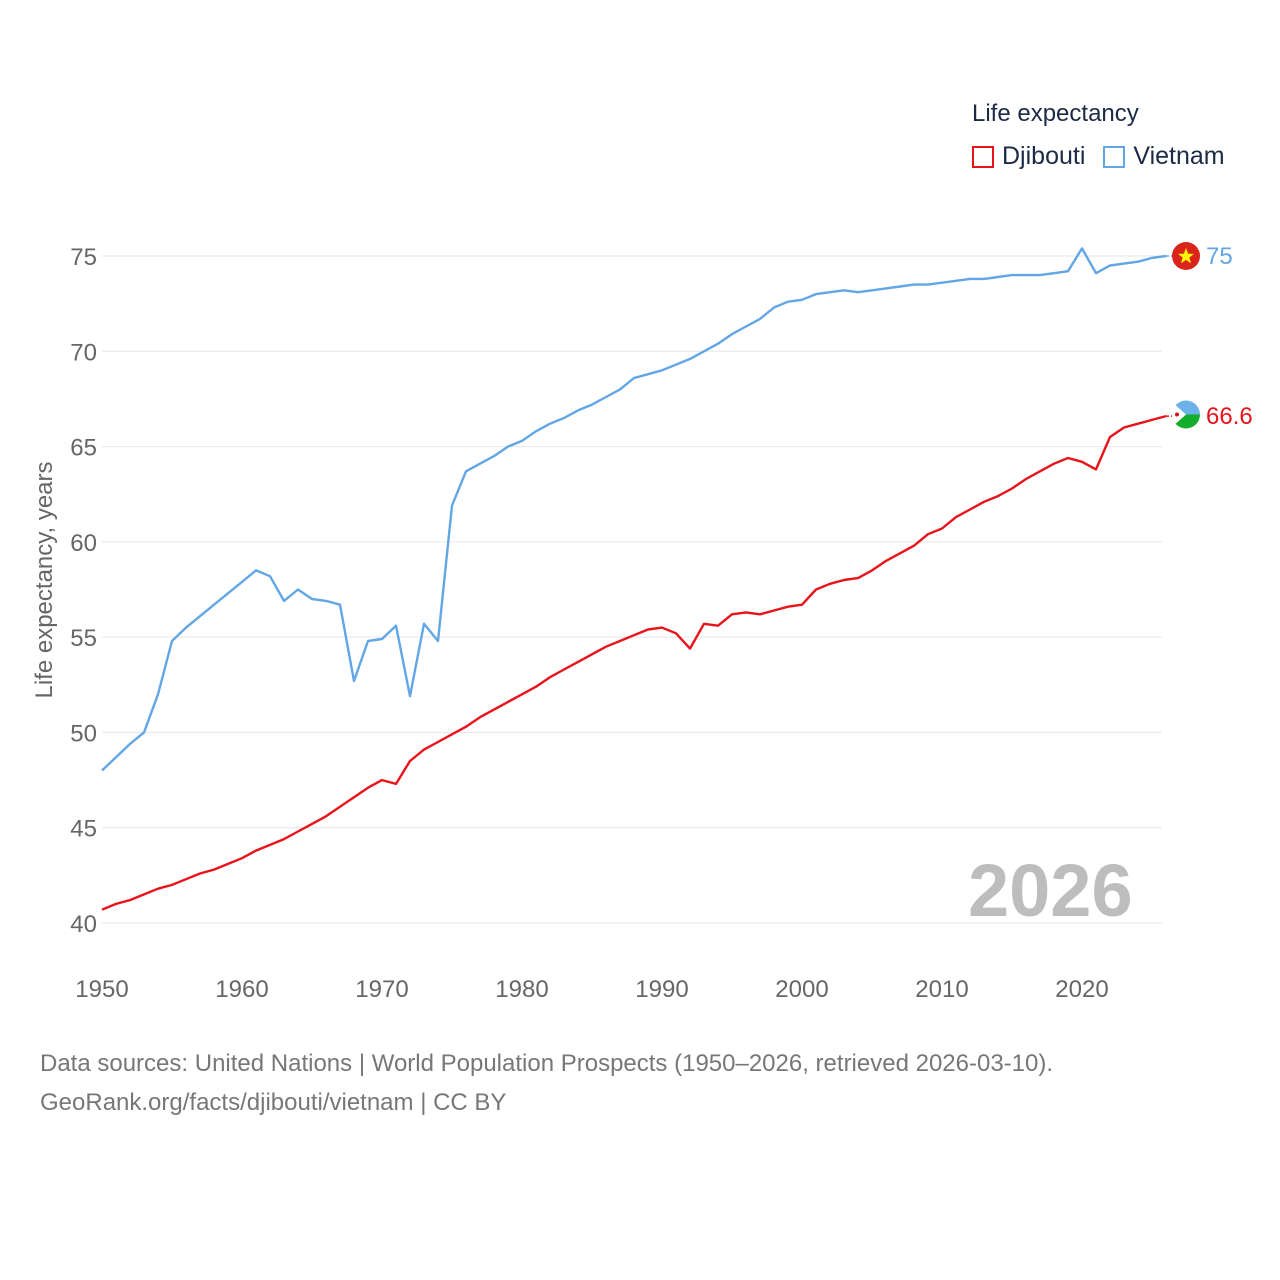 The height and width of the screenshot is (1280, 1280). Describe the element at coordinates (1114, 156) in the screenshot. I see `legend-swatch-vietnam` at that location.